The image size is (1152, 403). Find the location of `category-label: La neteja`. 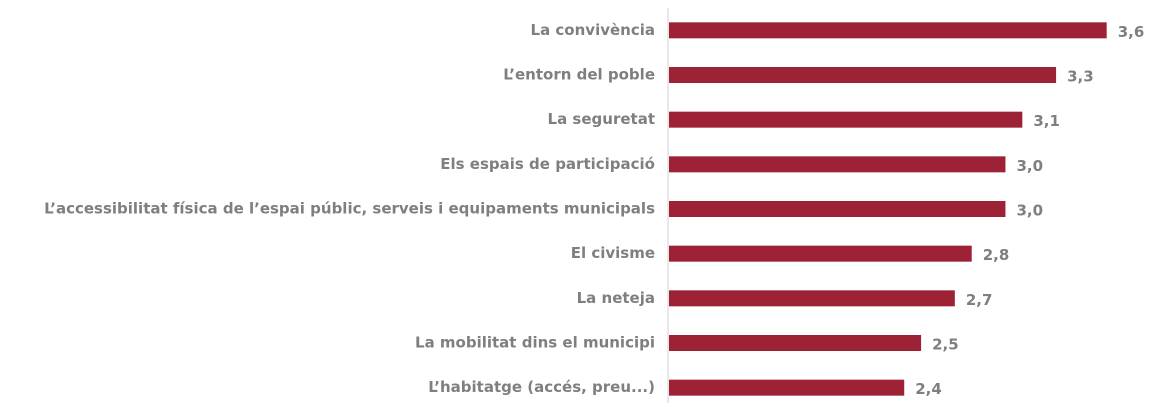

category-label: La neteja is located at coordinates (616, 298).